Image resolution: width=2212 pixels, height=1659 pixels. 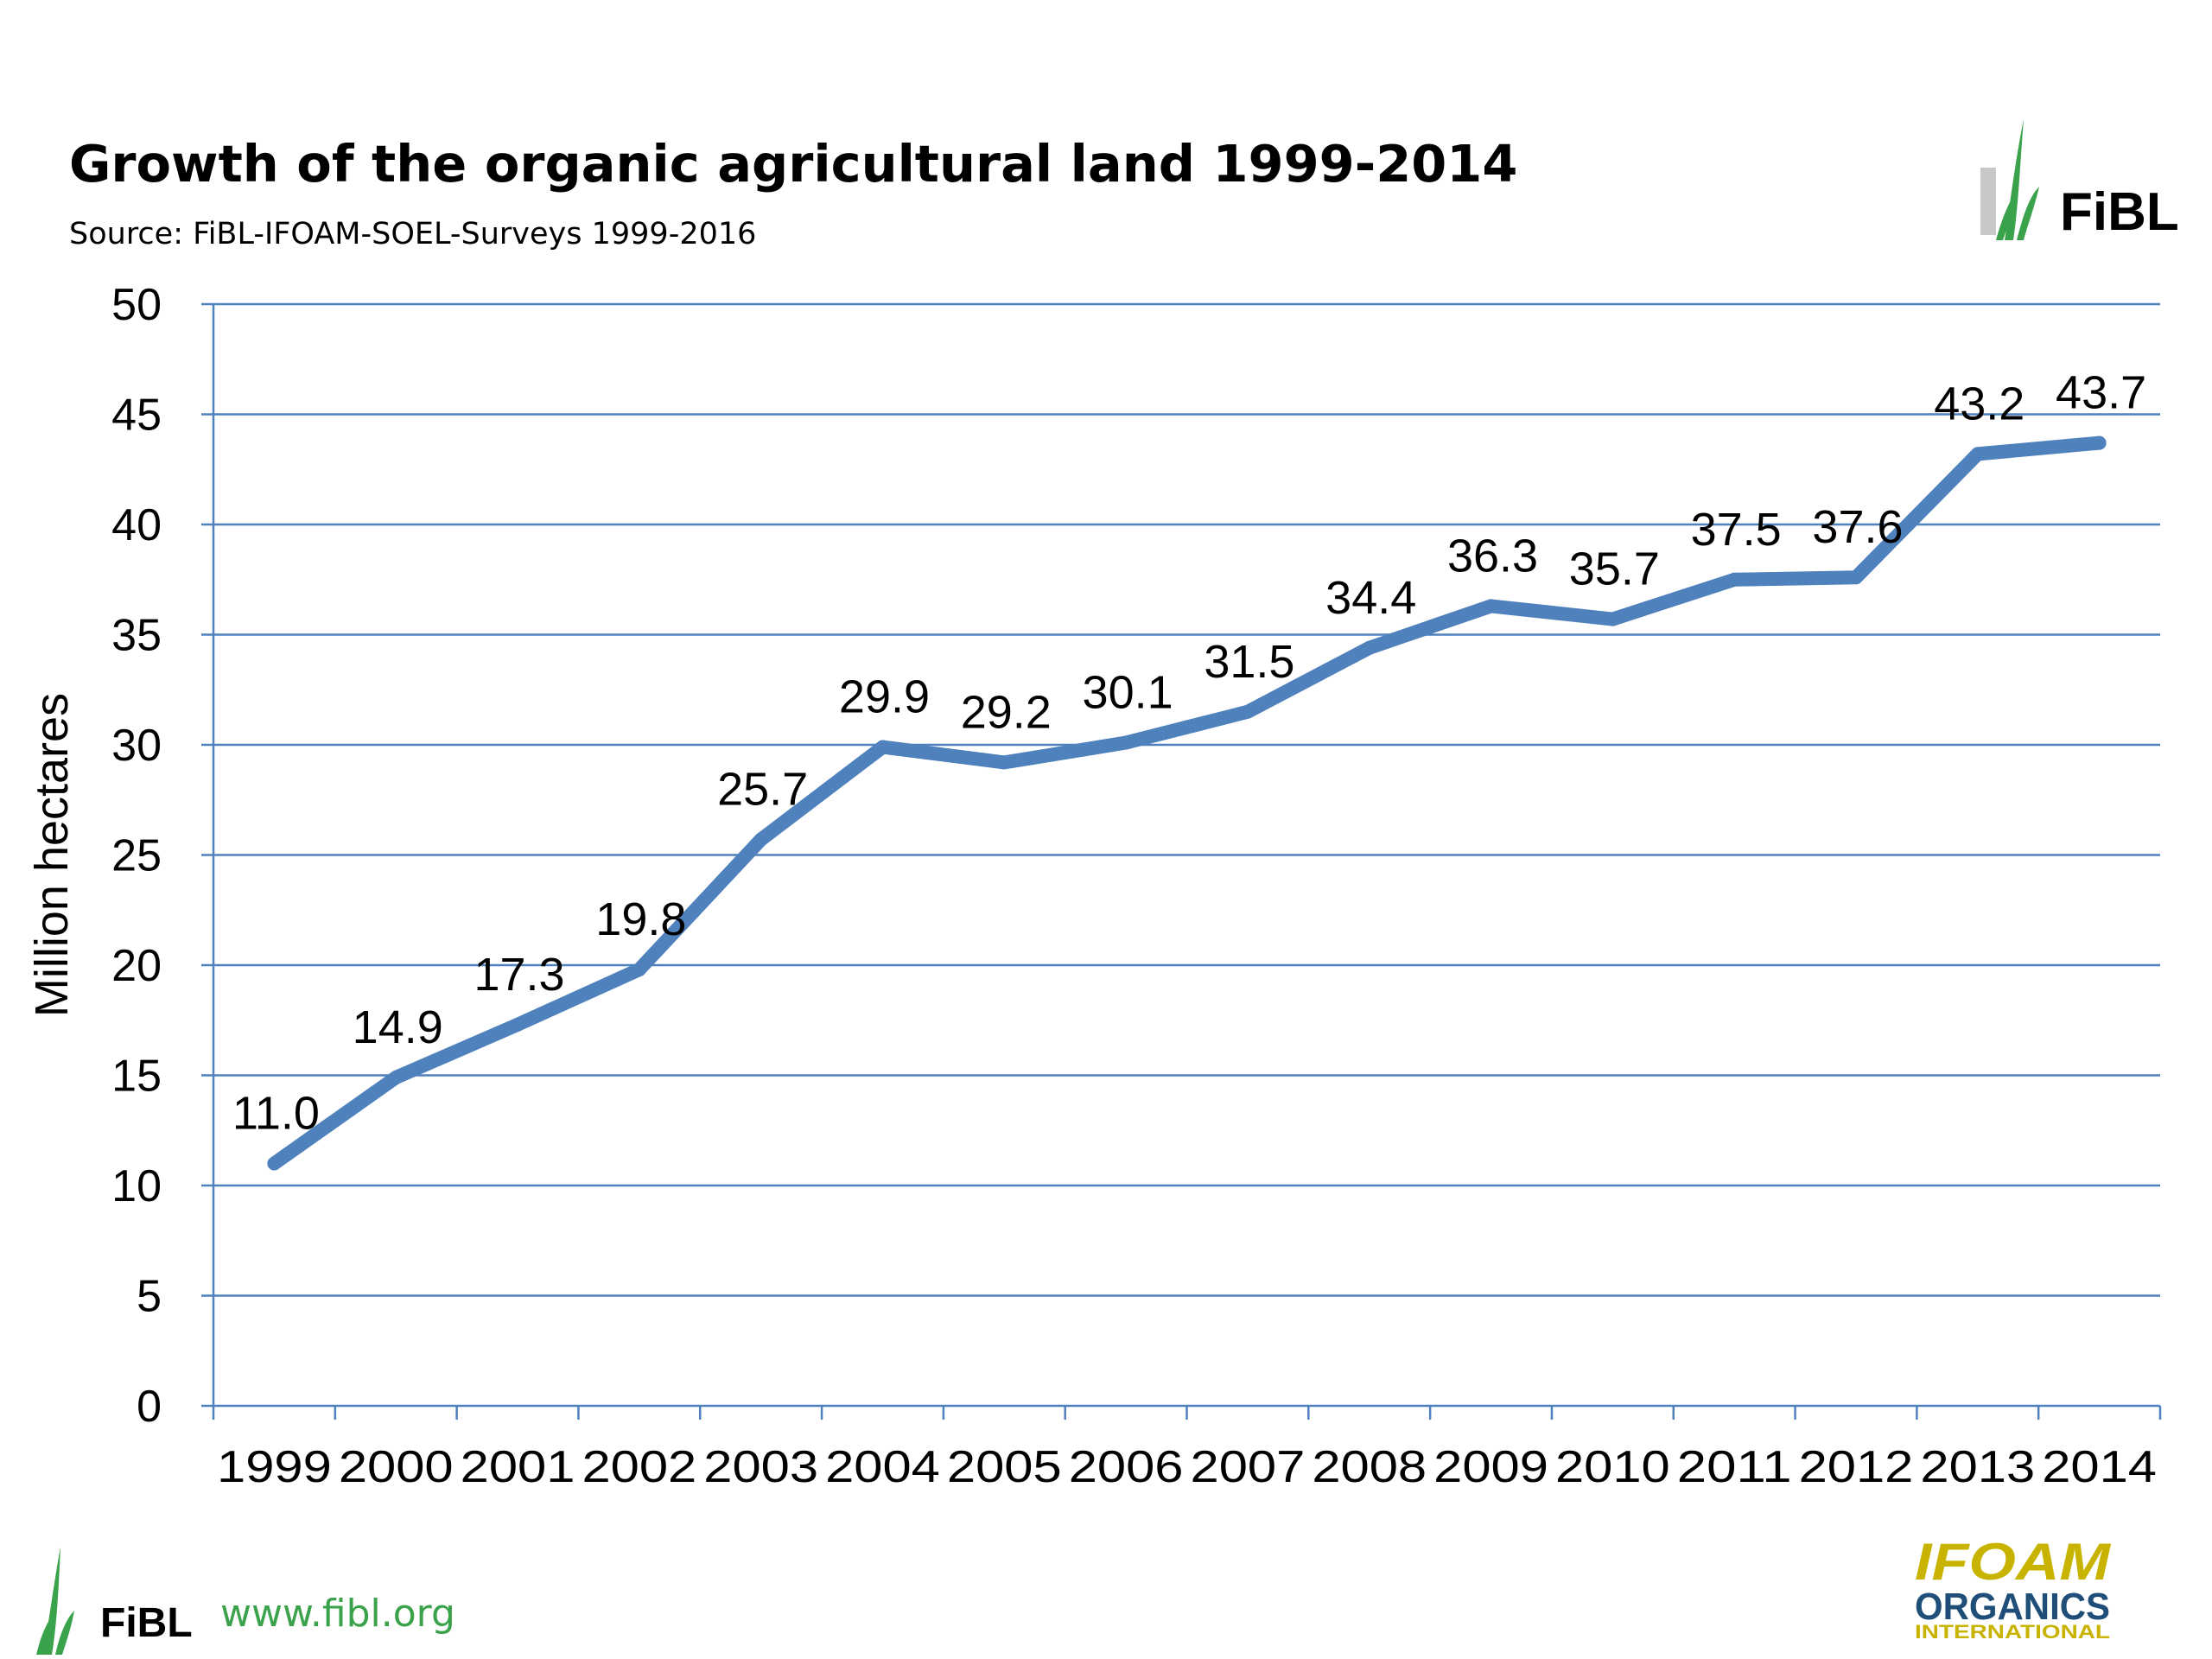 What do you see at coordinates (1736, 530) in the screenshot?
I see `data-label: 37.5` at bounding box center [1736, 530].